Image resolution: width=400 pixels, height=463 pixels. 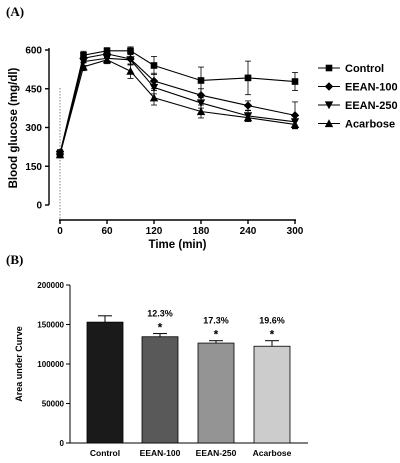 I want to click on legend-label: Control, so click(x=364, y=69).